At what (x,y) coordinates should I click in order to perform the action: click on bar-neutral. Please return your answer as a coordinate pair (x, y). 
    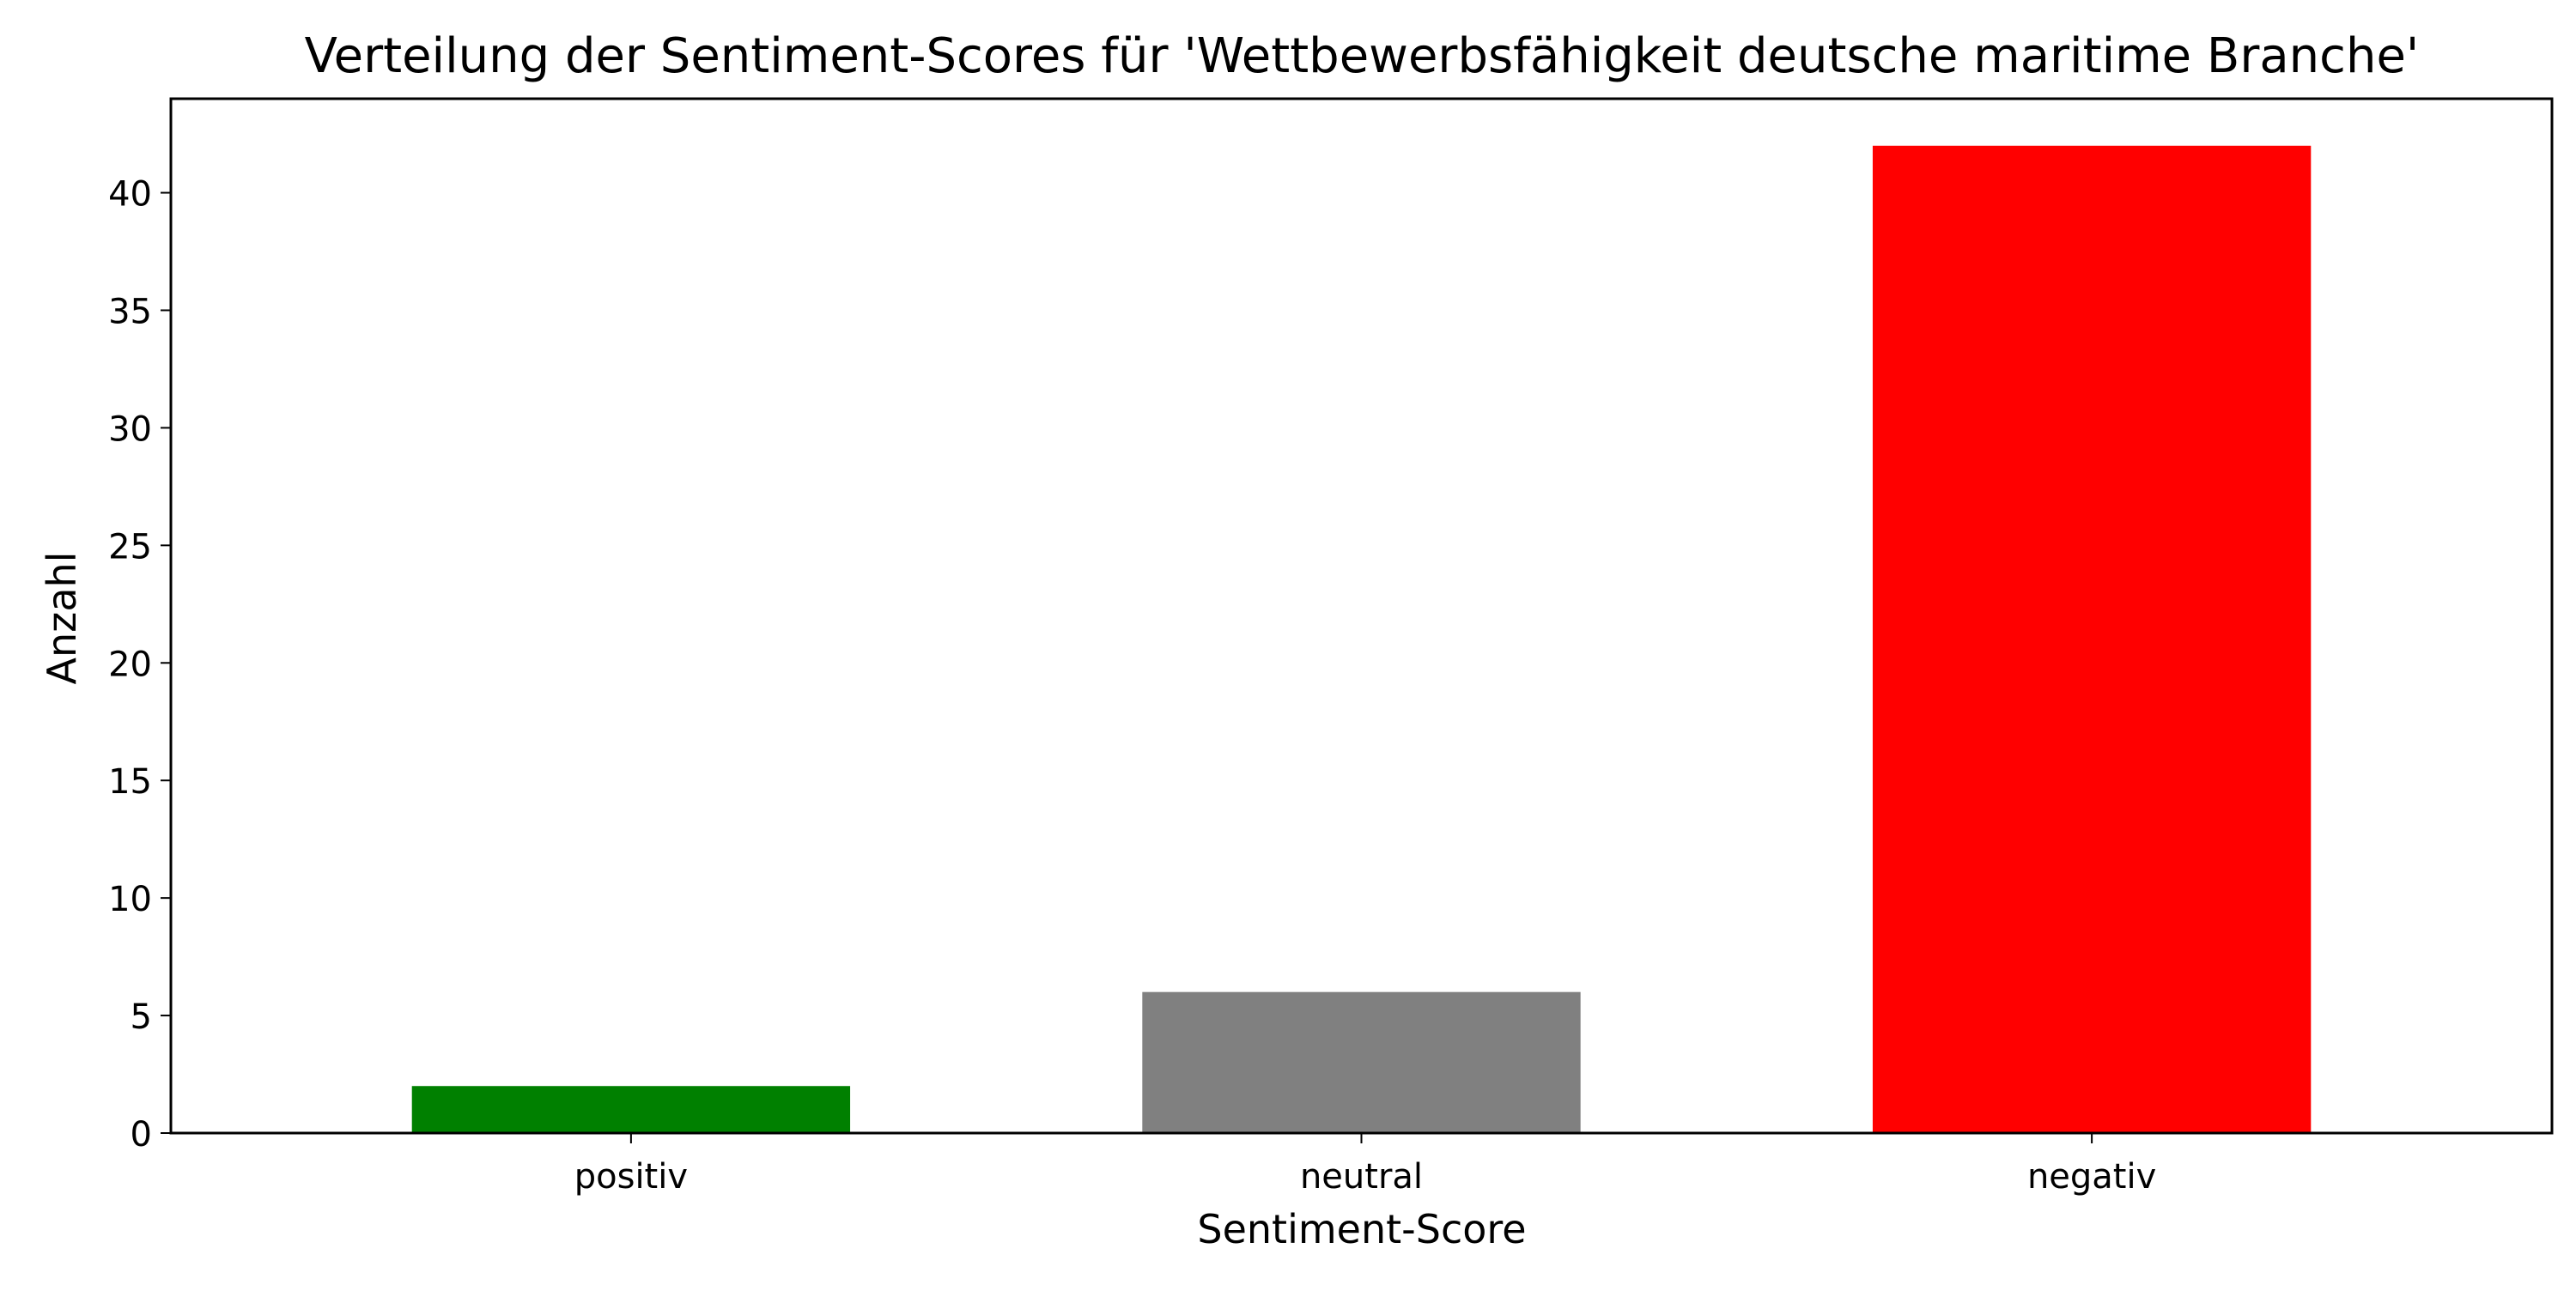
    Looking at the image, I should click on (1361, 1062).